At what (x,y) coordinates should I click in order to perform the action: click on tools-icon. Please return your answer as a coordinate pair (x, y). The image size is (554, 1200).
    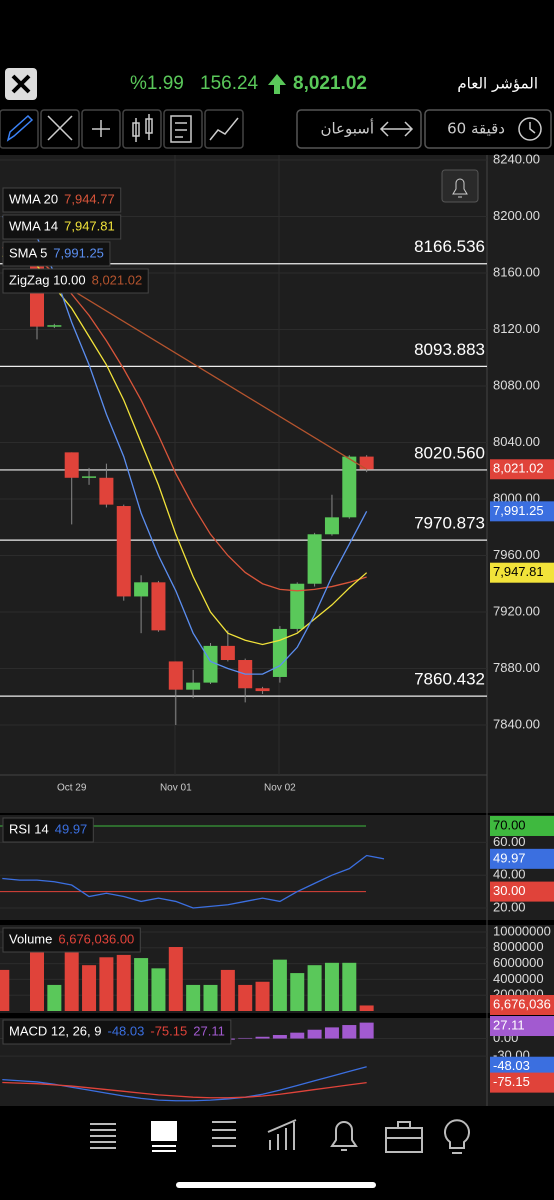
    Looking at the image, I should click on (60, 128).